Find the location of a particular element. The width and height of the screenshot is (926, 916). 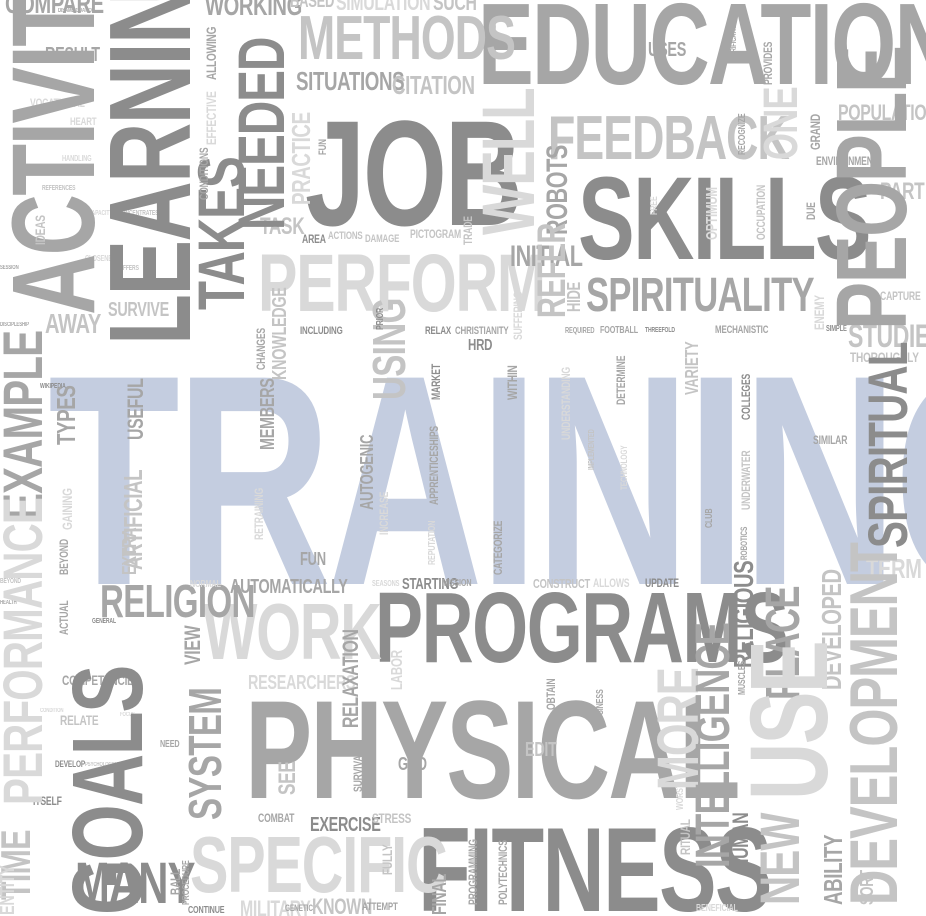

vertical-word-types: TYPES is located at coordinates (66, 415).